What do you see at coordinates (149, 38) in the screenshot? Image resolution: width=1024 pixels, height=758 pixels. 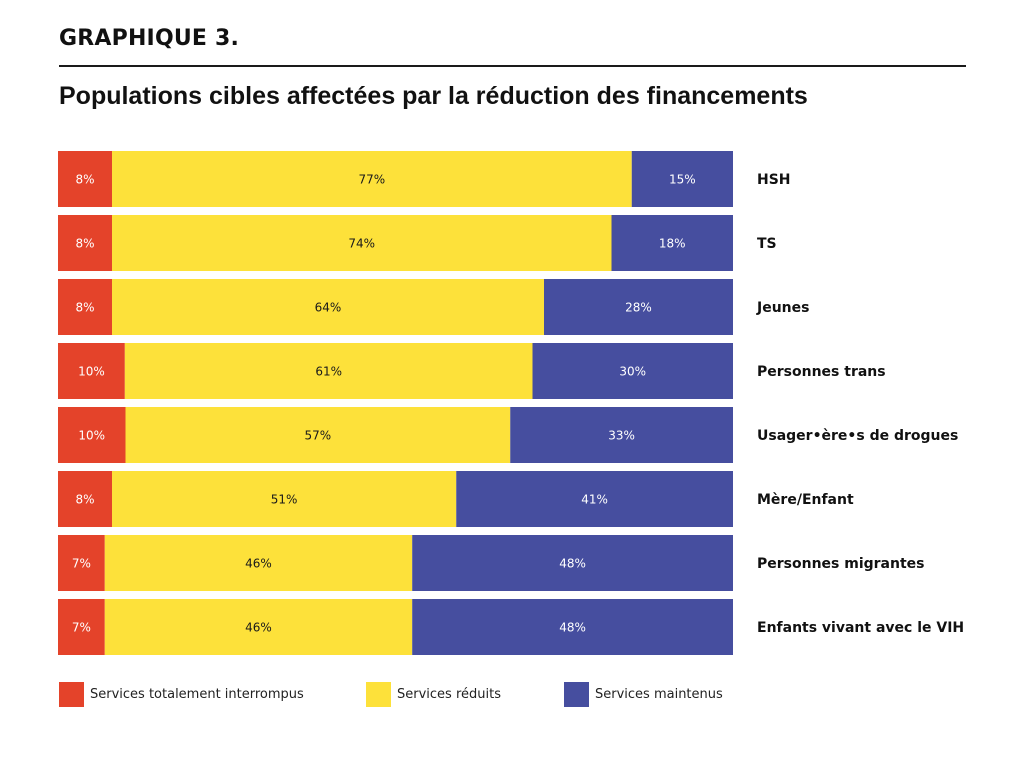 I see `chart-kicker: GRAPHIQUE 3.` at bounding box center [149, 38].